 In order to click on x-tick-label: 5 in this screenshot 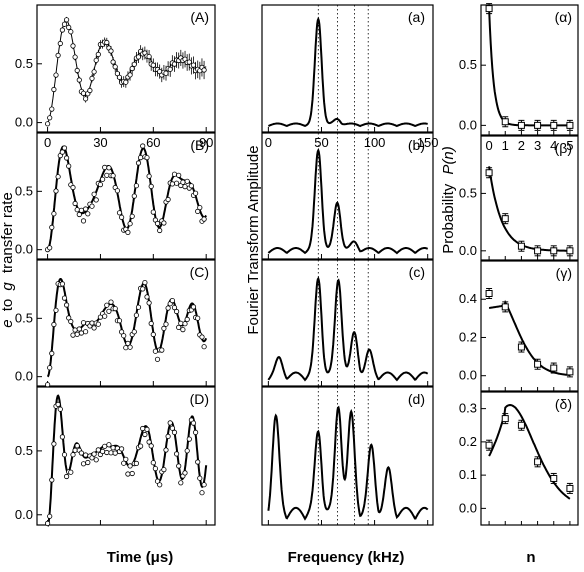, I will do `click(569, 145)`.